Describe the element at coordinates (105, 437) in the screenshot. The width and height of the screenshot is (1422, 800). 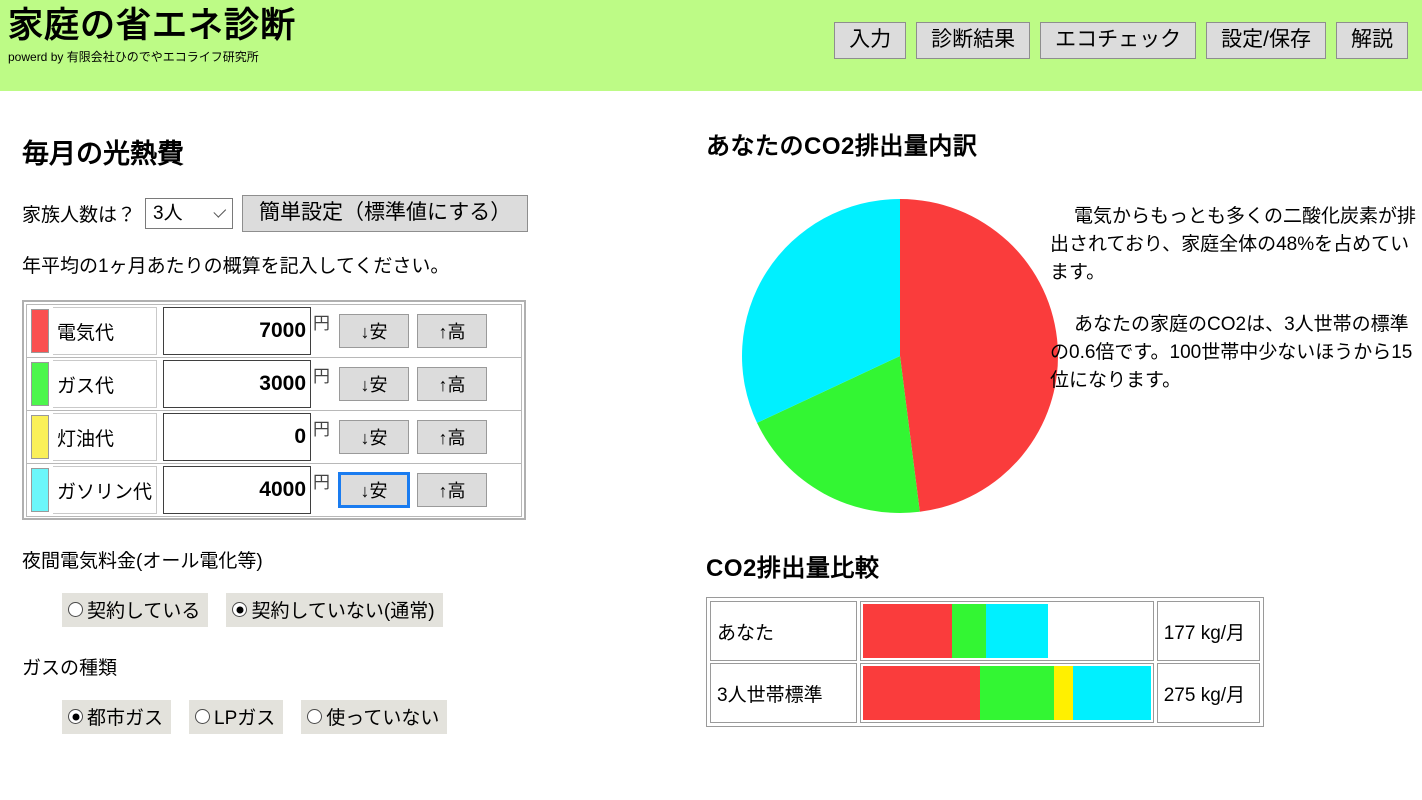
I see `cost-label-kerosene: 灯油代` at that location.